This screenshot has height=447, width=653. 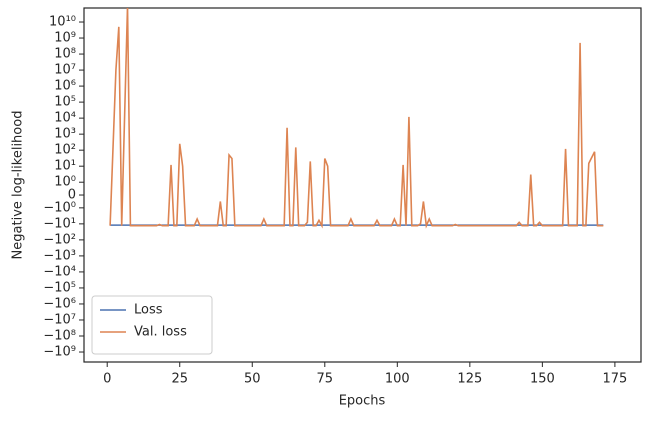 What do you see at coordinates (542, 379) in the screenshot?
I see `x-tick-label: 150` at bounding box center [542, 379].